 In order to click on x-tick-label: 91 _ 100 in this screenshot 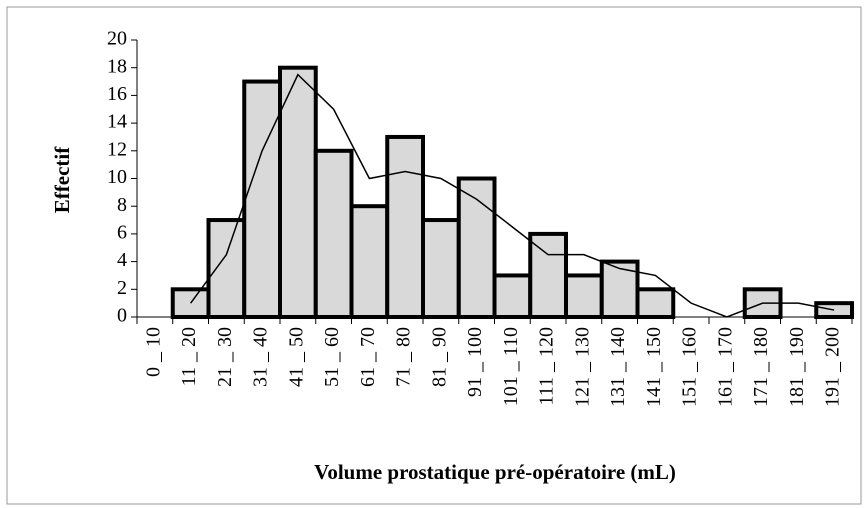, I will do `click(475, 362)`.